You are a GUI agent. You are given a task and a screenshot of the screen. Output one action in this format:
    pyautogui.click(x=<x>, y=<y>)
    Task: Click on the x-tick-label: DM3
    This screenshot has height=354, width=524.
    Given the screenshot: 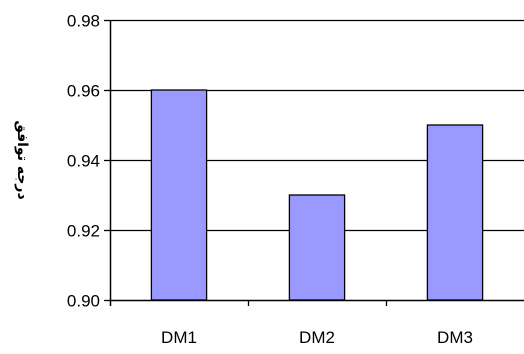 What is the action you would take?
    pyautogui.click(x=455, y=337)
    